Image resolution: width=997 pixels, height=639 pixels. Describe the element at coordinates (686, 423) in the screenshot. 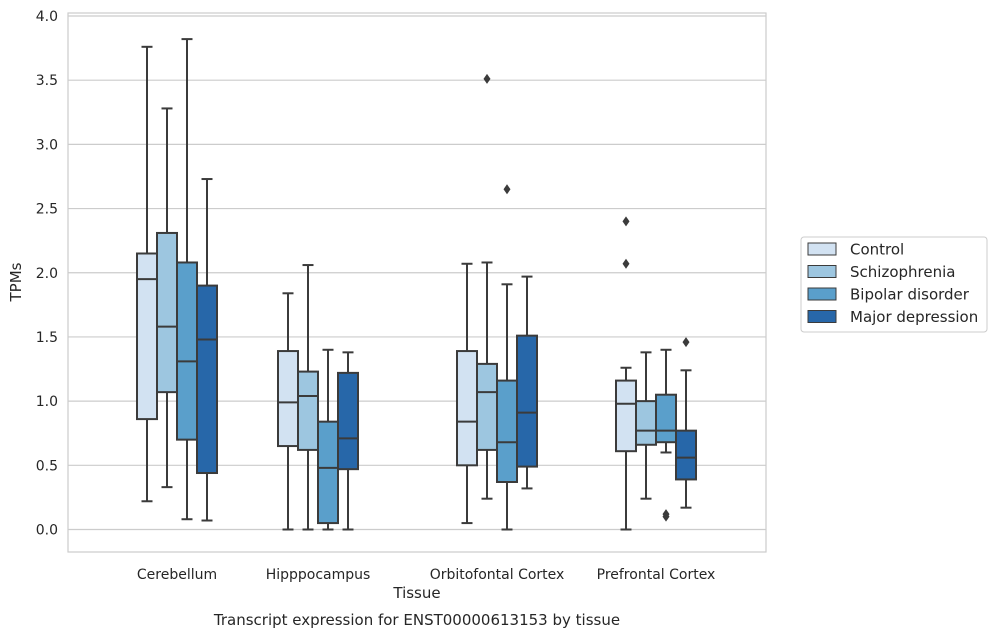

I see `box-major-depression-prefrontal-cortex` at that location.